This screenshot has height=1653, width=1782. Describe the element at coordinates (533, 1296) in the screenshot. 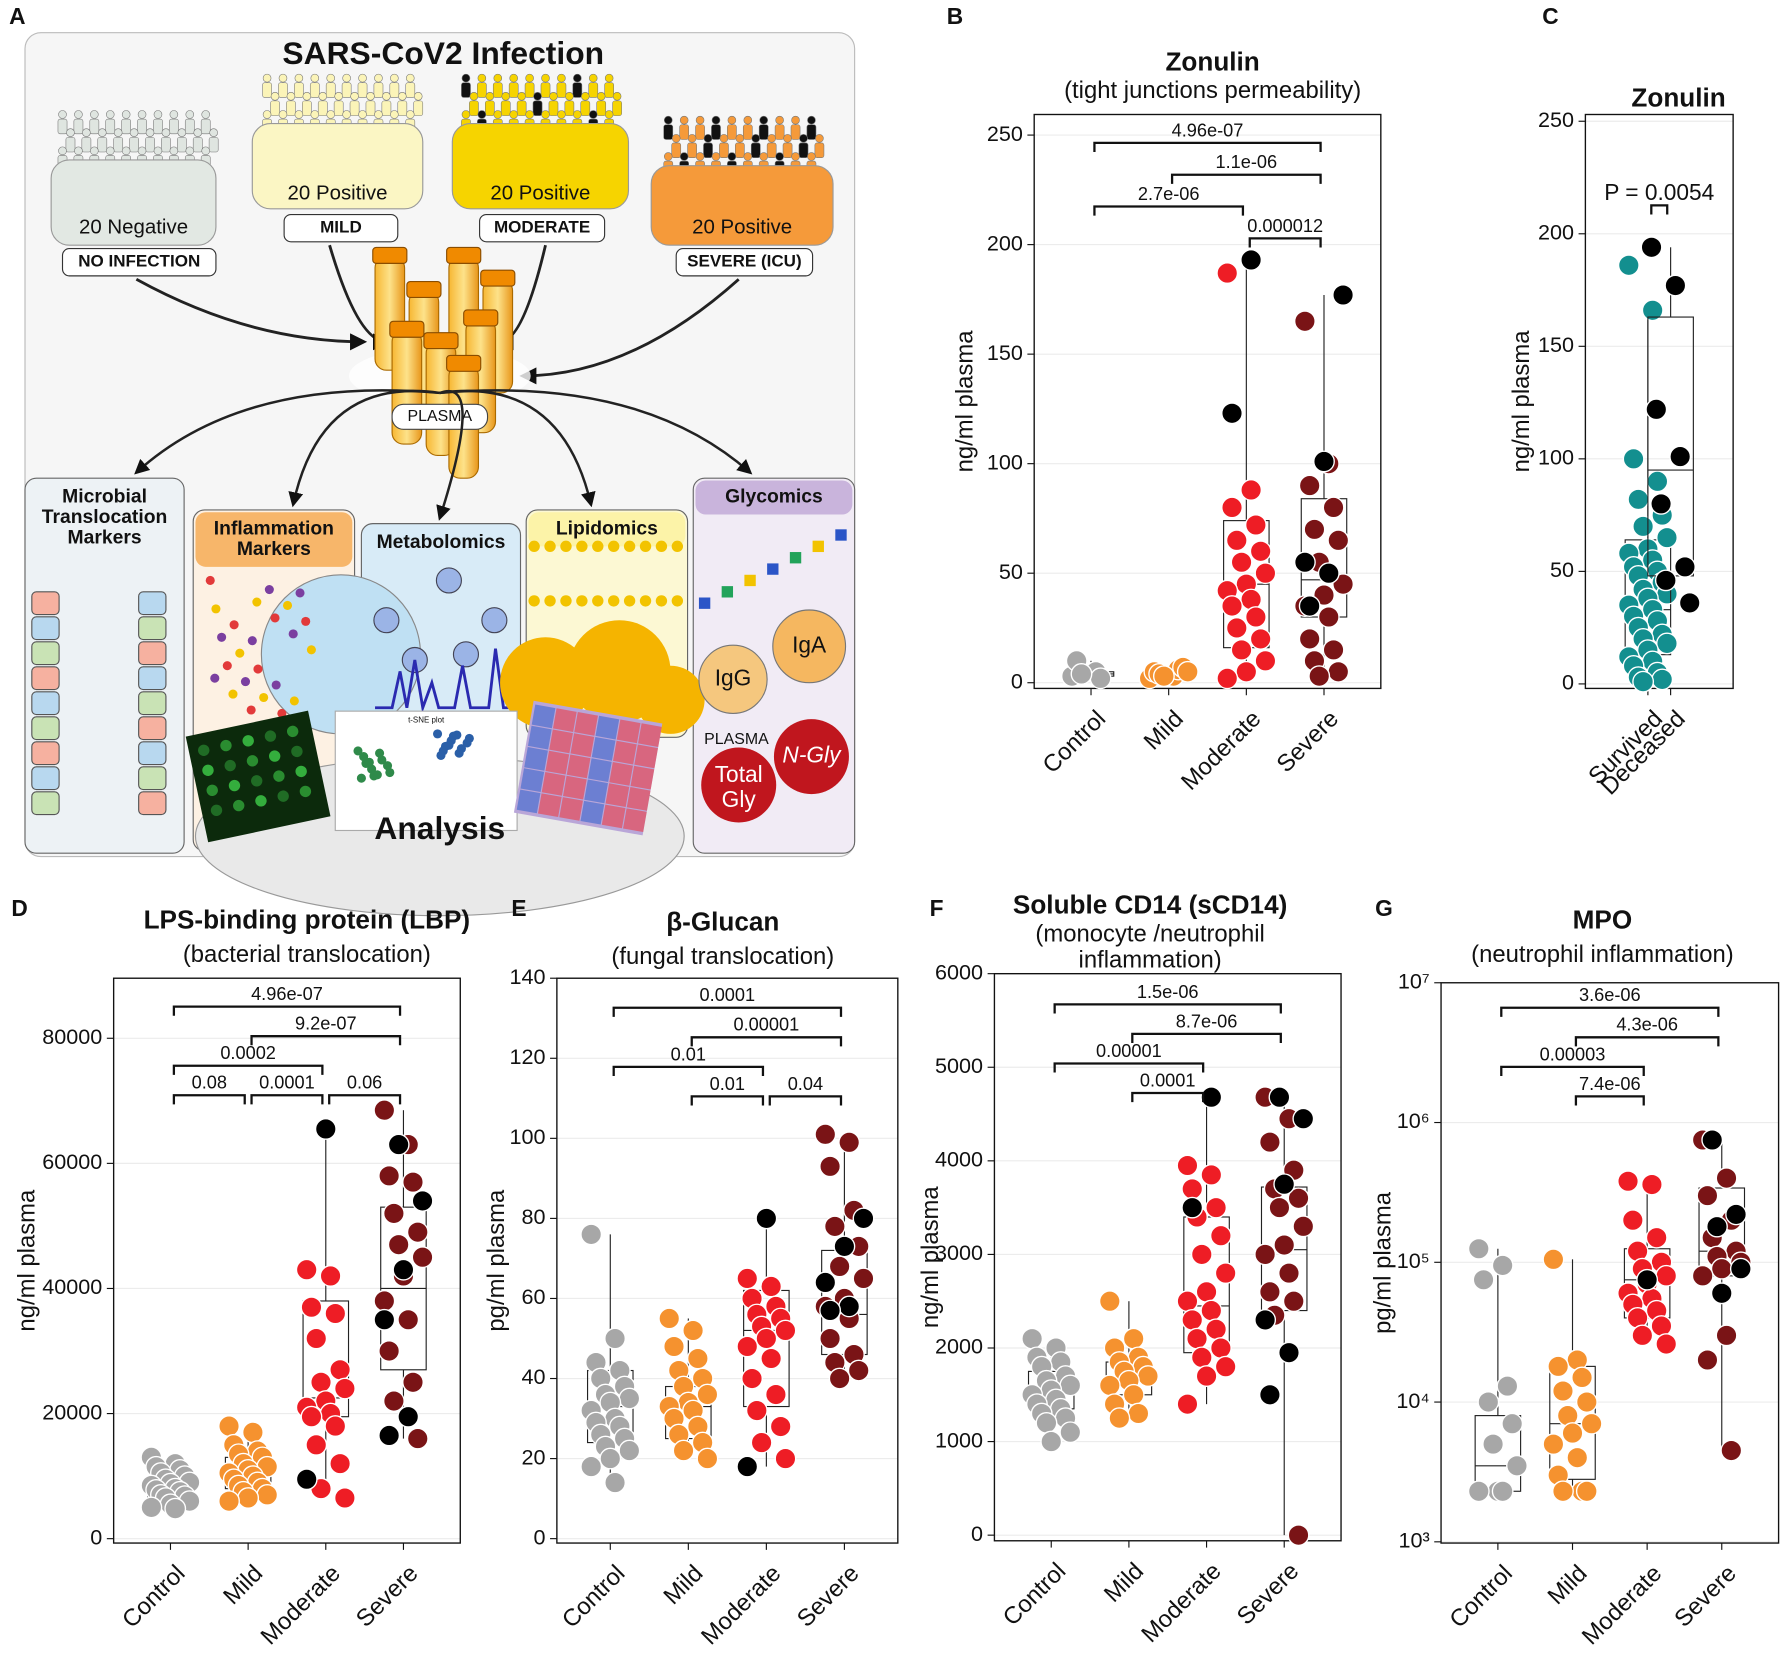

I see `y-tick-label: 60` at that location.